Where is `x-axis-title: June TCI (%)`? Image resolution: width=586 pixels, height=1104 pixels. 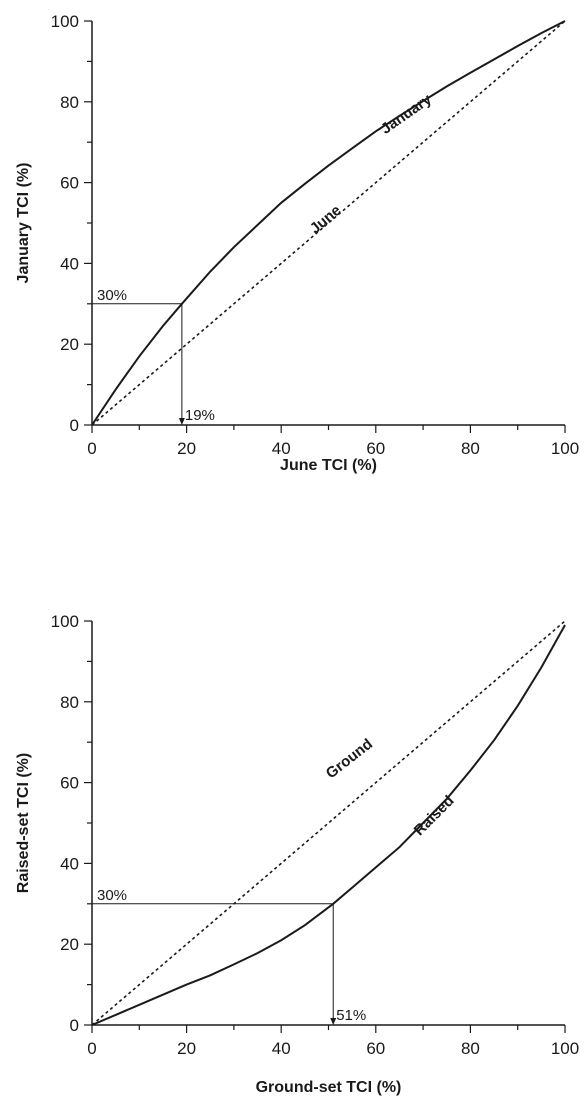 x-axis-title: June TCI (%) is located at coordinates (328, 465).